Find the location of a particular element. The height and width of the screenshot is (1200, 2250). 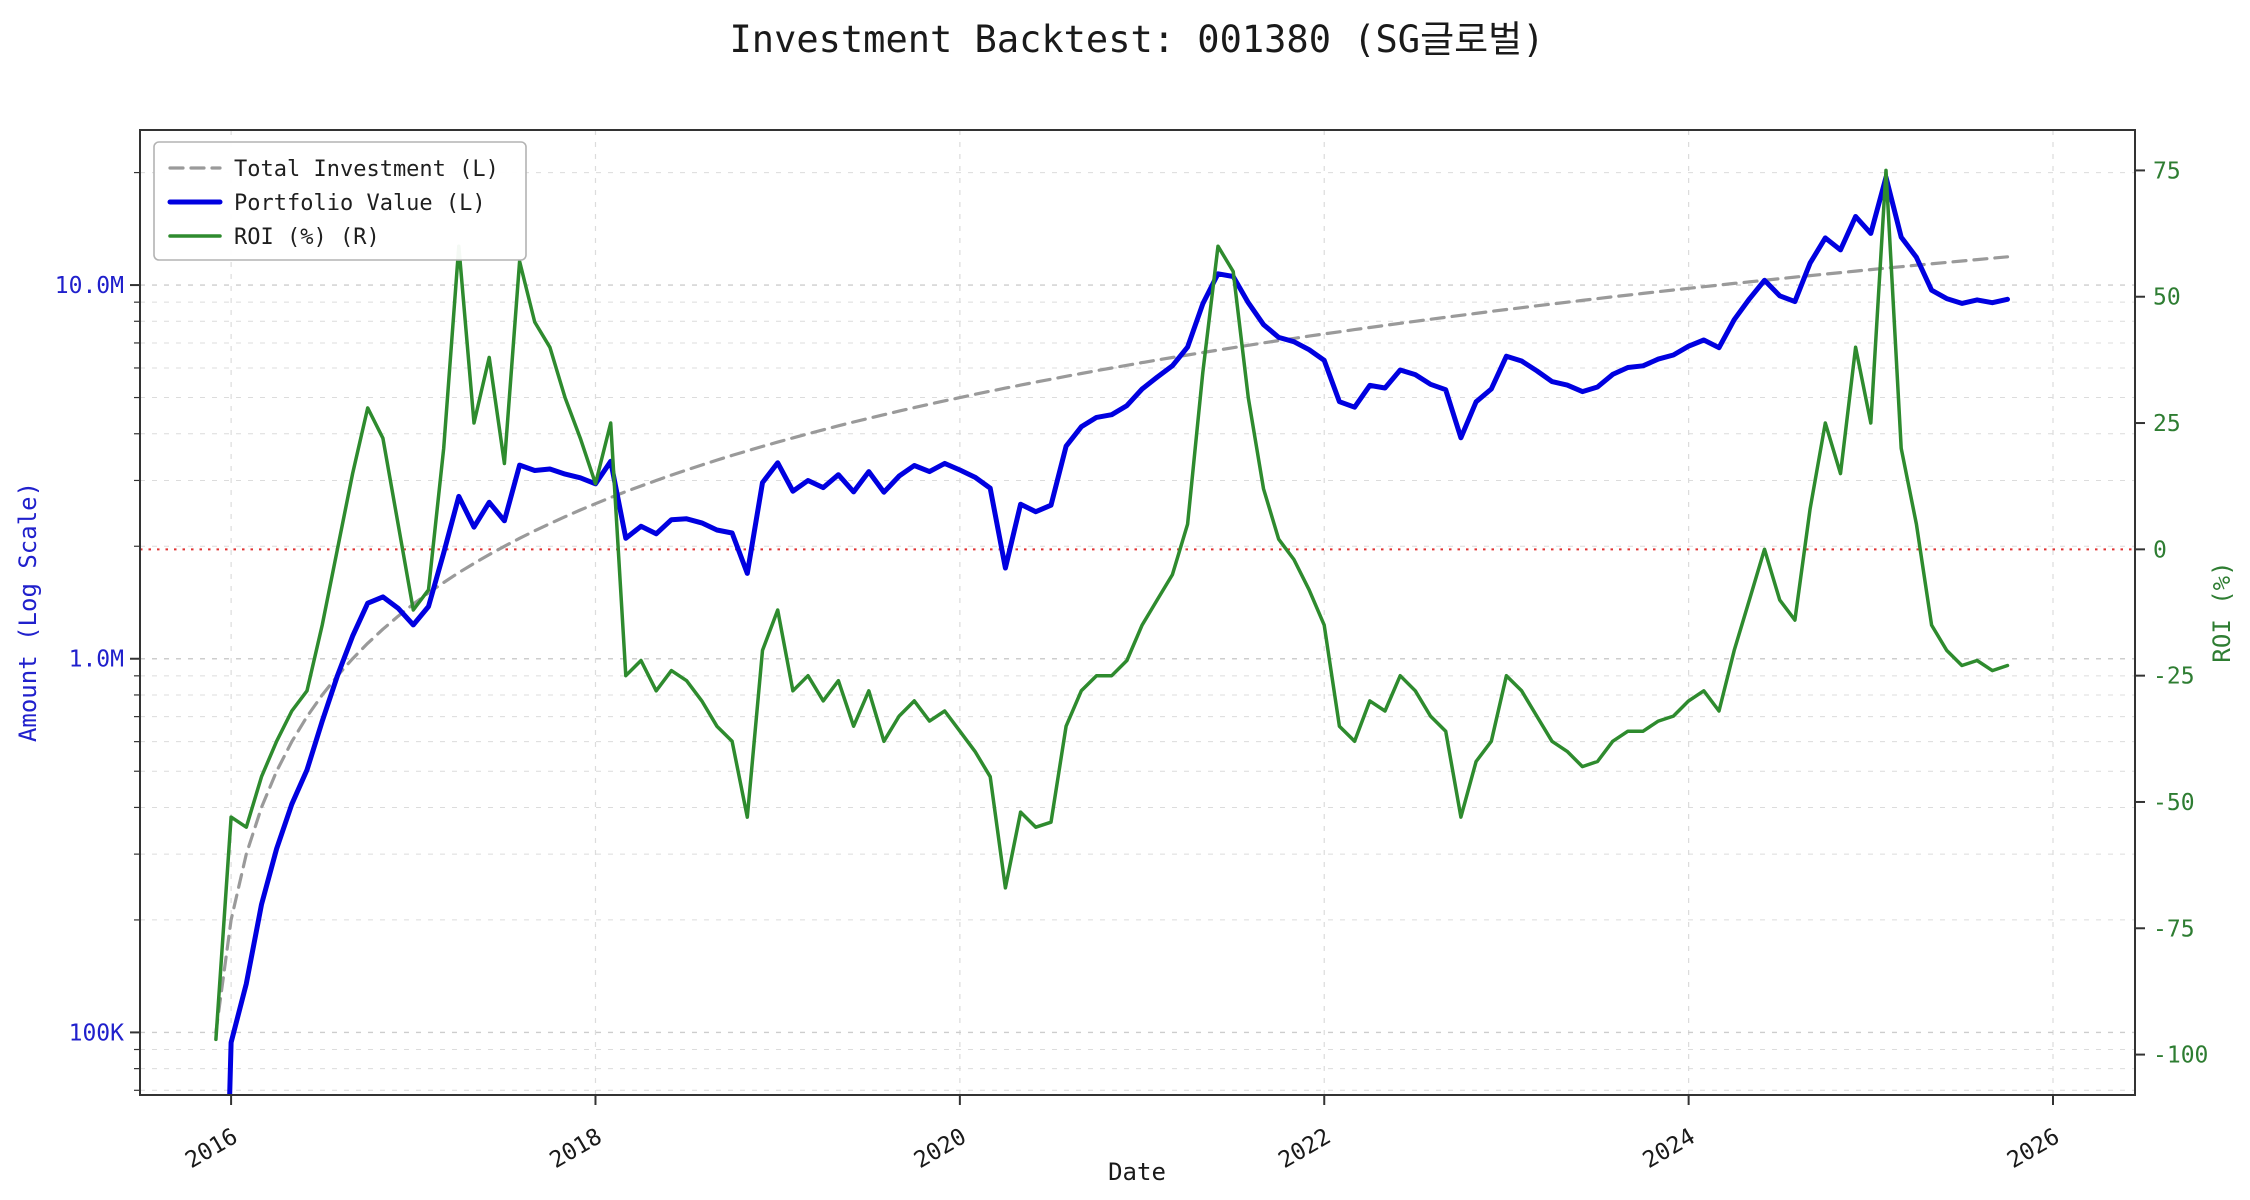

y-right-tick-label: -75 is located at coordinates (2174, 929).